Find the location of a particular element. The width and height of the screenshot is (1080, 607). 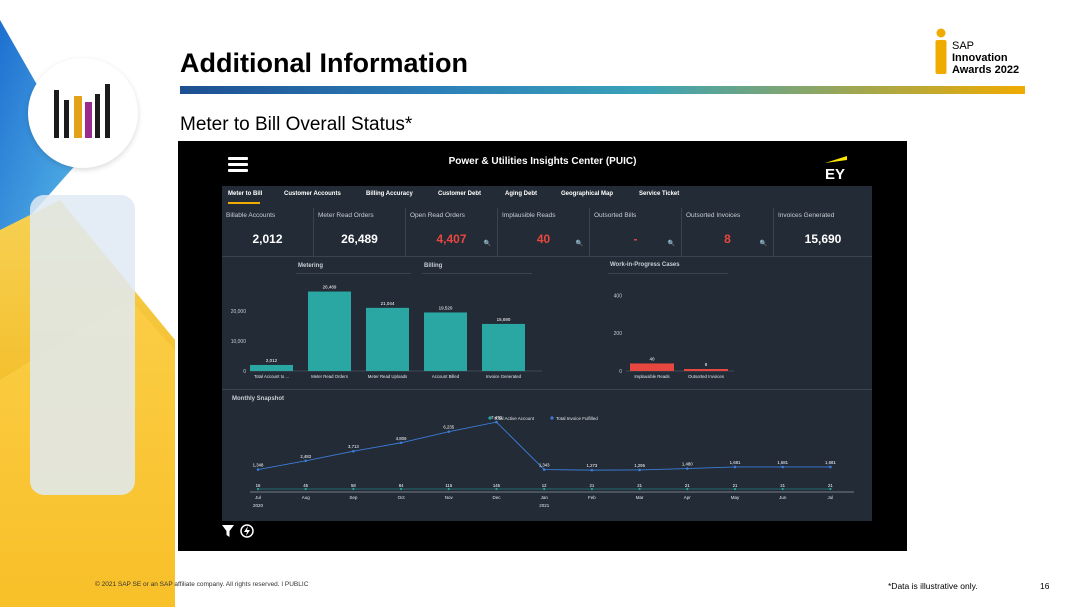

data-label: 1,681 is located at coordinates (782, 462).